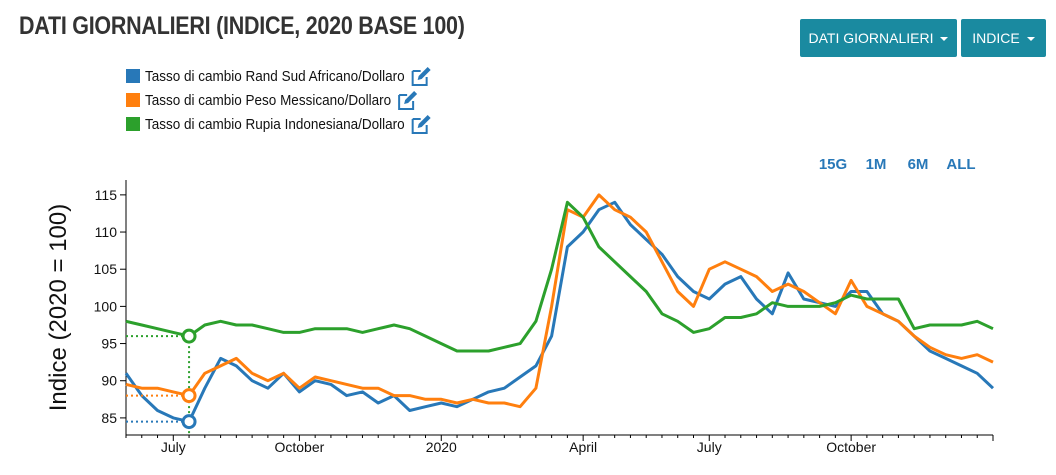  Describe the element at coordinates (583, 447) in the screenshot. I see `x-tick-label: April` at that location.